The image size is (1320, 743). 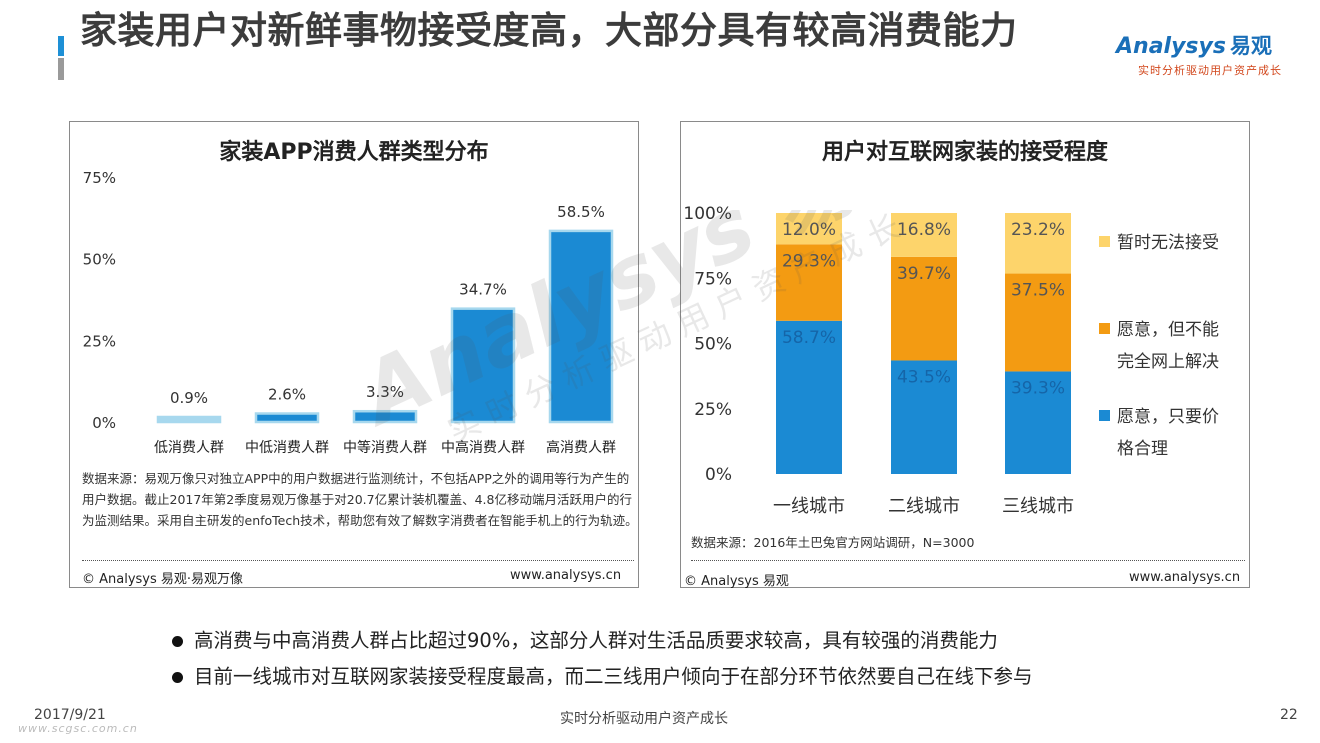 I want to click on legend-label: 愿意，但不能, so click(x=1168, y=330).